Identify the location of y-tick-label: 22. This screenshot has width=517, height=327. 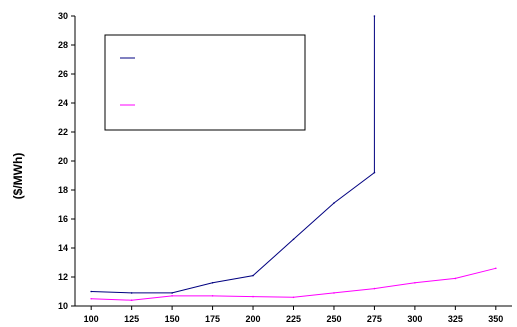
(63, 132).